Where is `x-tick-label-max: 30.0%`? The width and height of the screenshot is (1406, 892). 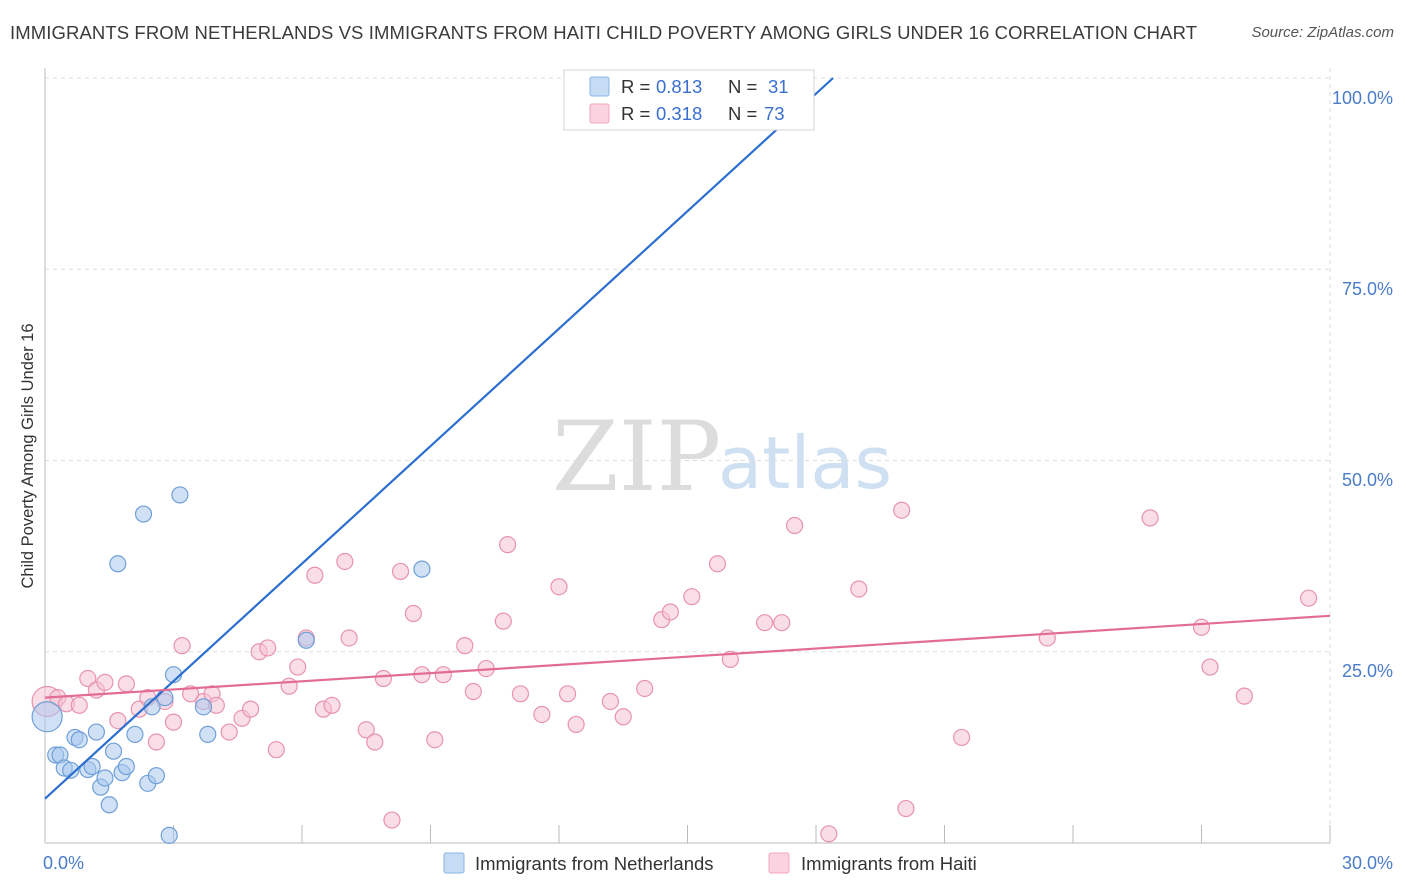 x-tick-label-max: 30.0% is located at coordinates (1367, 863).